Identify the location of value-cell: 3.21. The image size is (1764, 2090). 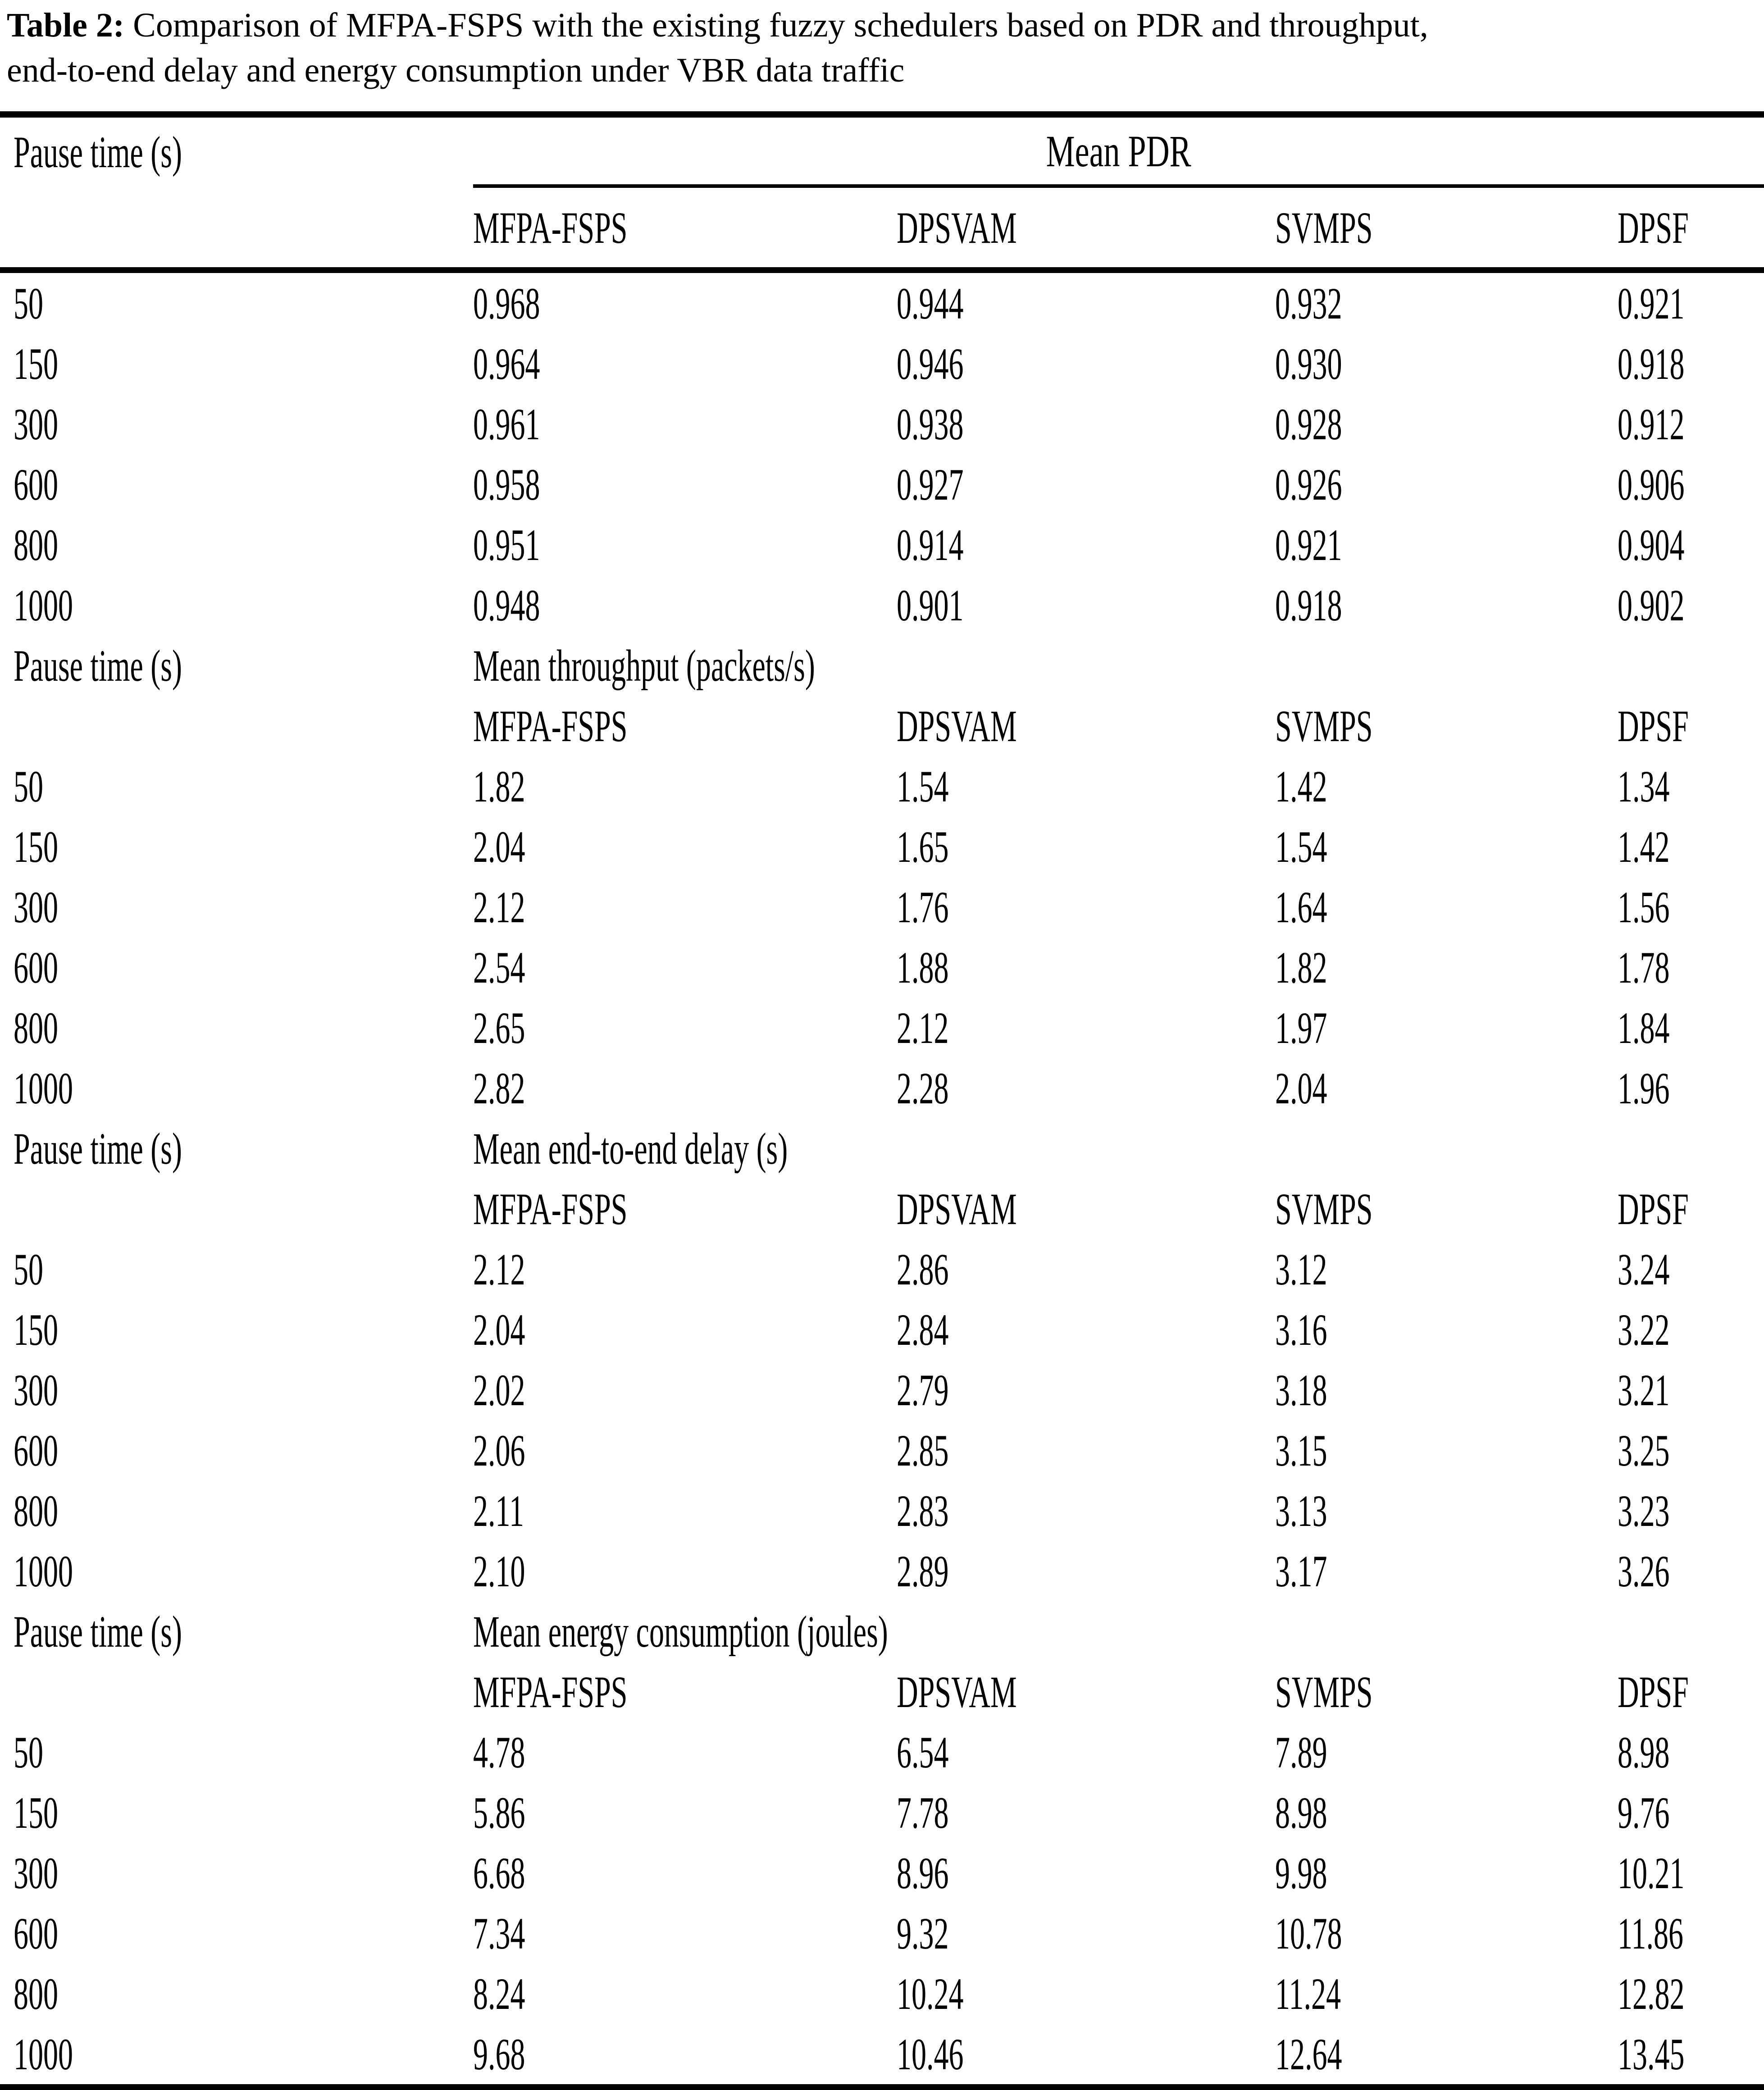
(1691, 1390).